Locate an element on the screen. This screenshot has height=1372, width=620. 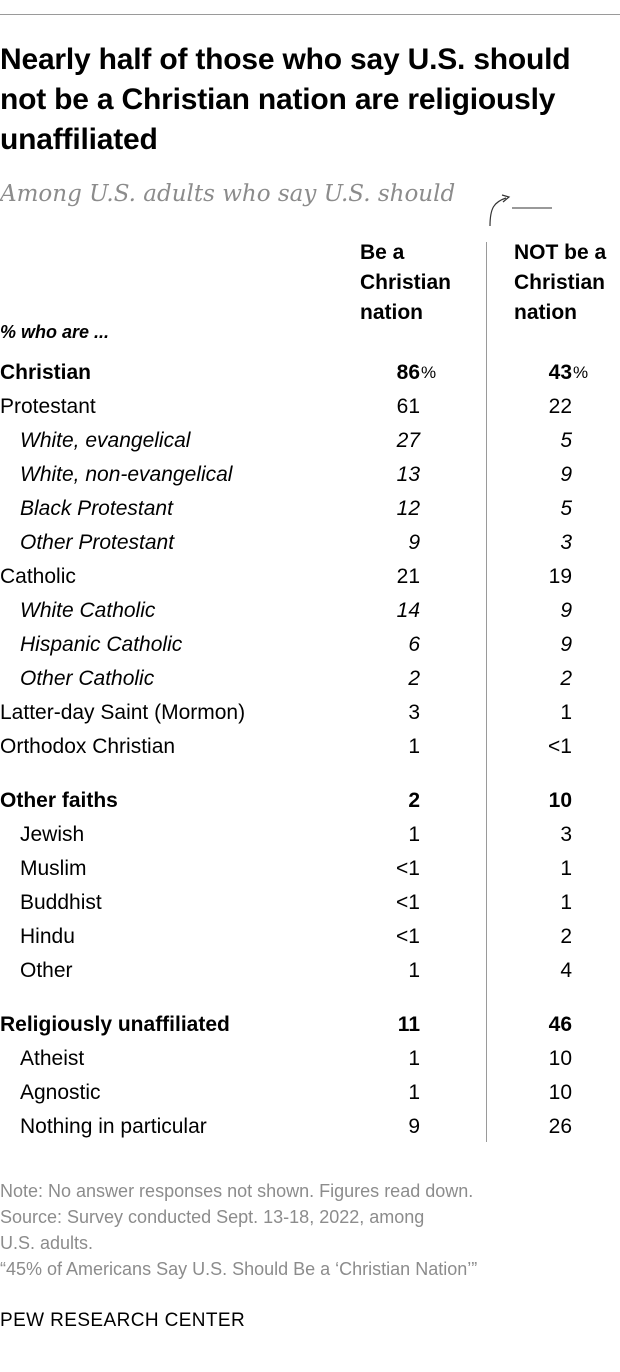
value-text: 3 is located at coordinates (566, 542).